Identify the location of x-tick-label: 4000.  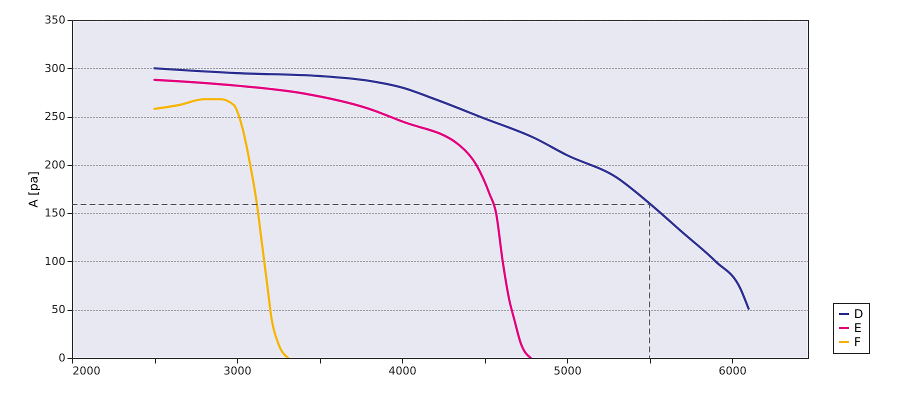
(402, 371).